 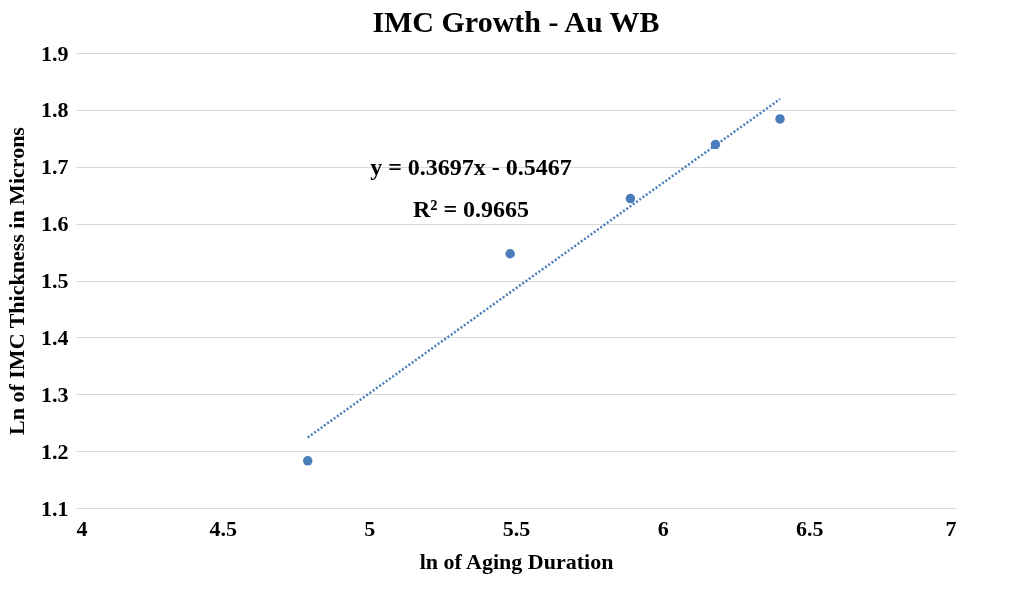 I want to click on y-tick-label: 1.4, so click(x=55, y=337).